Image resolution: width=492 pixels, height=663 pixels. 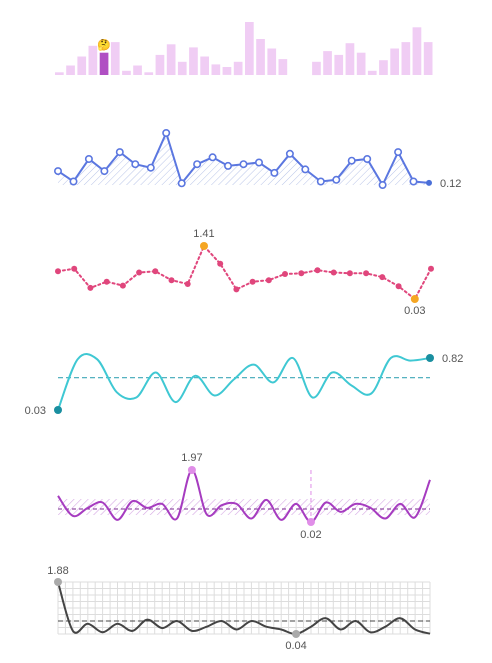 What do you see at coordinates (57, 571) in the screenshot?
I see `gray-max-label: 1.88` at bounding box center [57, 571].